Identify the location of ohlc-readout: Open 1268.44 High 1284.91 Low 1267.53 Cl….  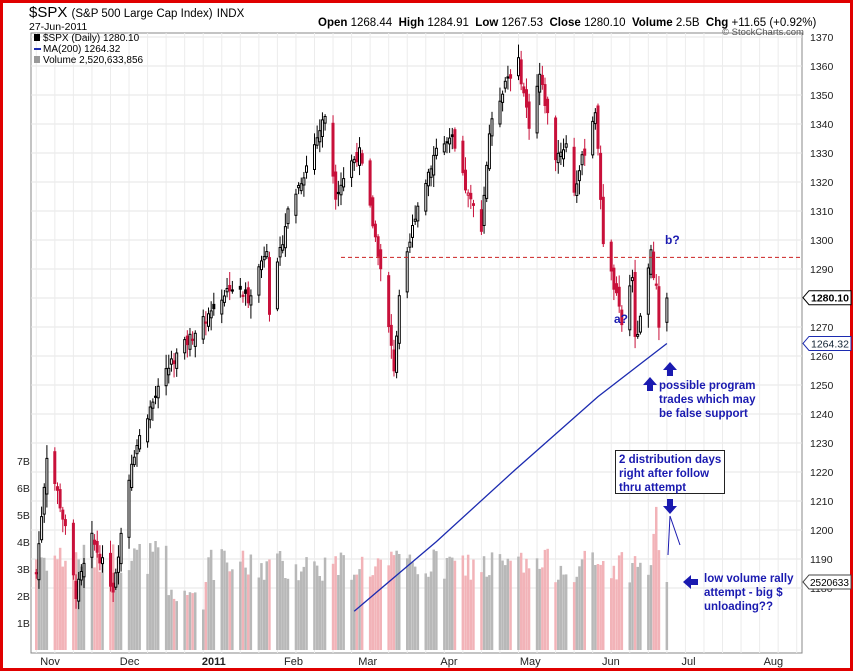
(567, 23).